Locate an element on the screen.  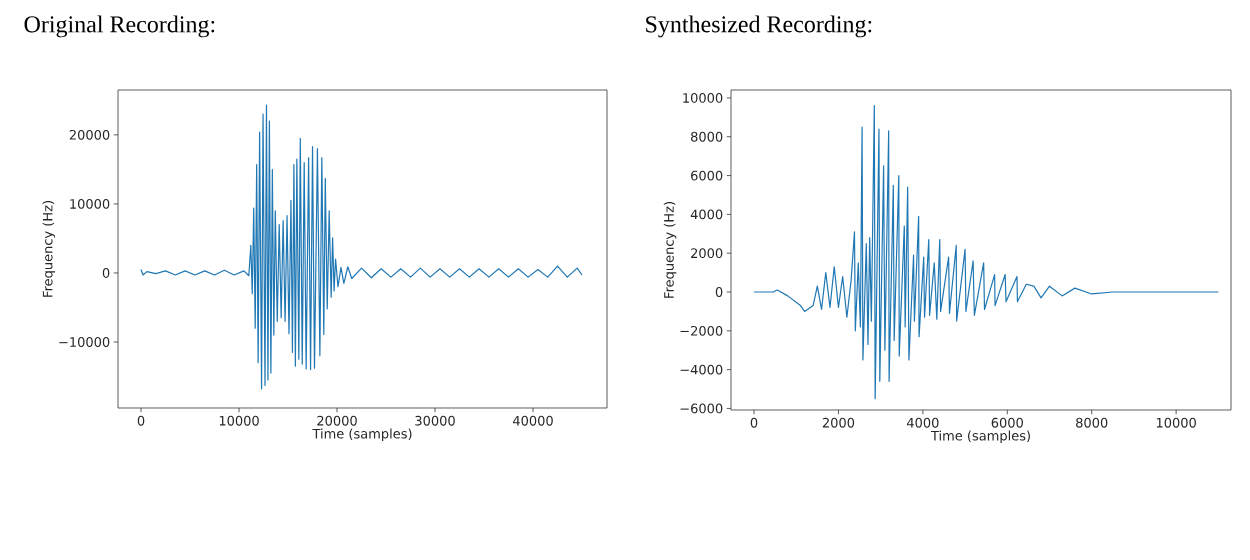
x-tick-label: 2000 is located at coordinates (838, 422).